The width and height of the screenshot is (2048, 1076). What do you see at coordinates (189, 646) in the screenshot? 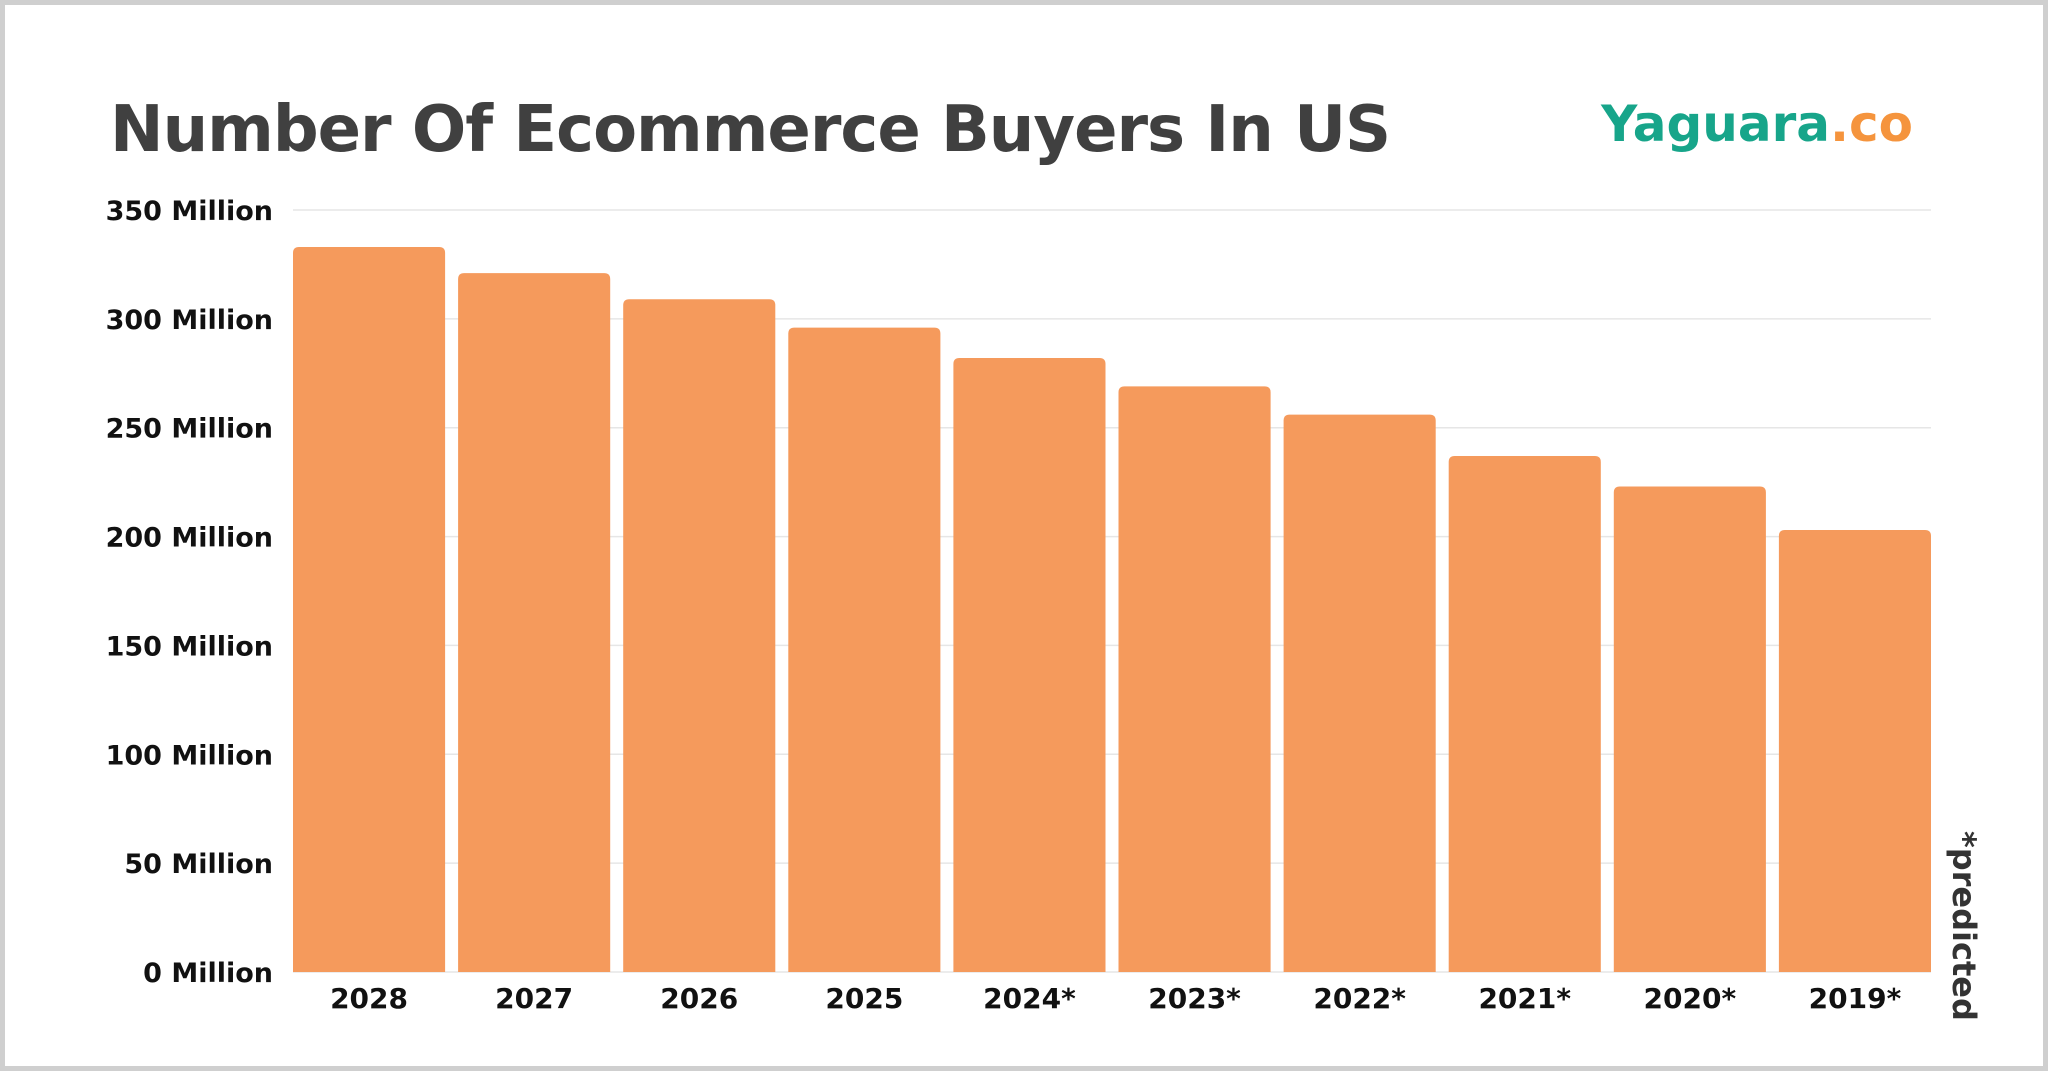
I see `y-tick-label: 150 Million` at bounding box center [189, 646].